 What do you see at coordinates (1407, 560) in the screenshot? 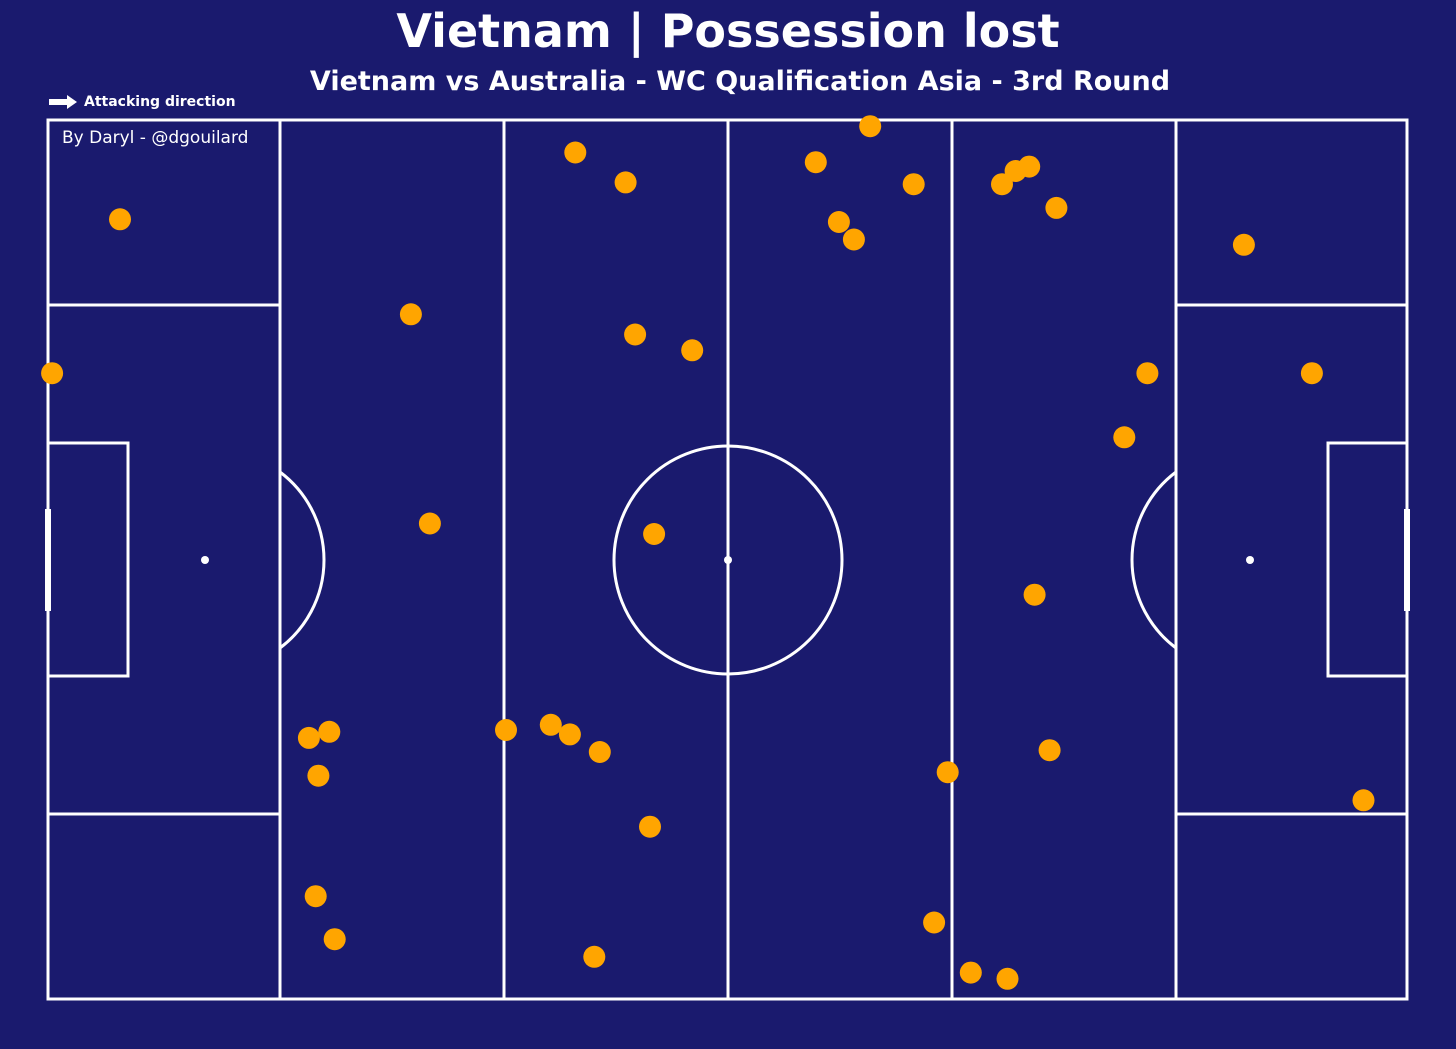
I see `right-goal` at bounding box center [1407, 560].